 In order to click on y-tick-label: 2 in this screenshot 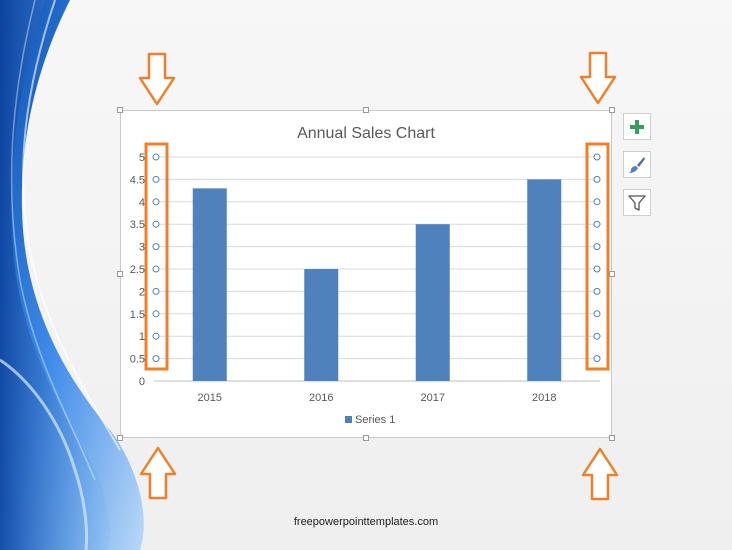, I will do `click(142, 292)`.